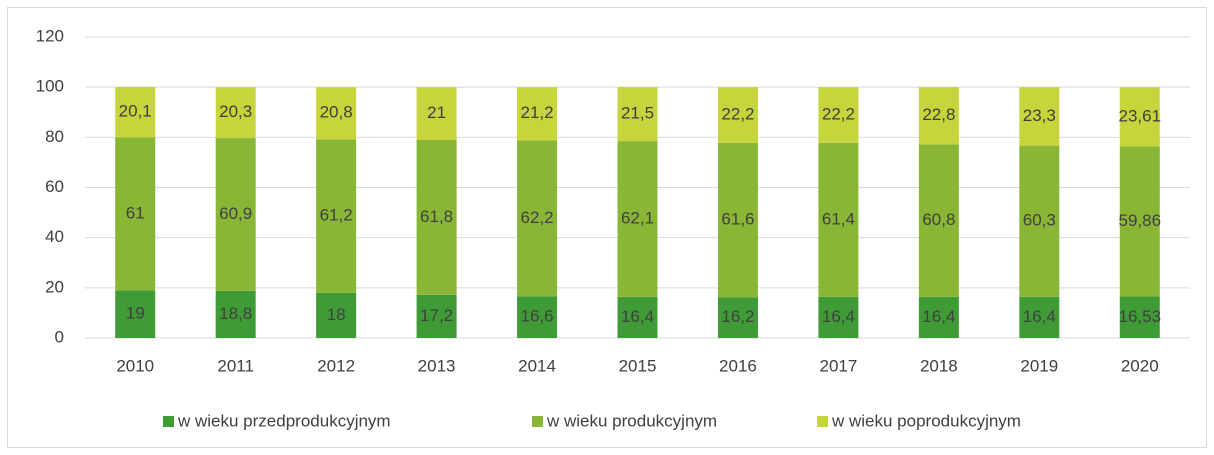 The width and height of the screenshot is (1214, 455). I want to click on data-label: 19, so click(135, 313).